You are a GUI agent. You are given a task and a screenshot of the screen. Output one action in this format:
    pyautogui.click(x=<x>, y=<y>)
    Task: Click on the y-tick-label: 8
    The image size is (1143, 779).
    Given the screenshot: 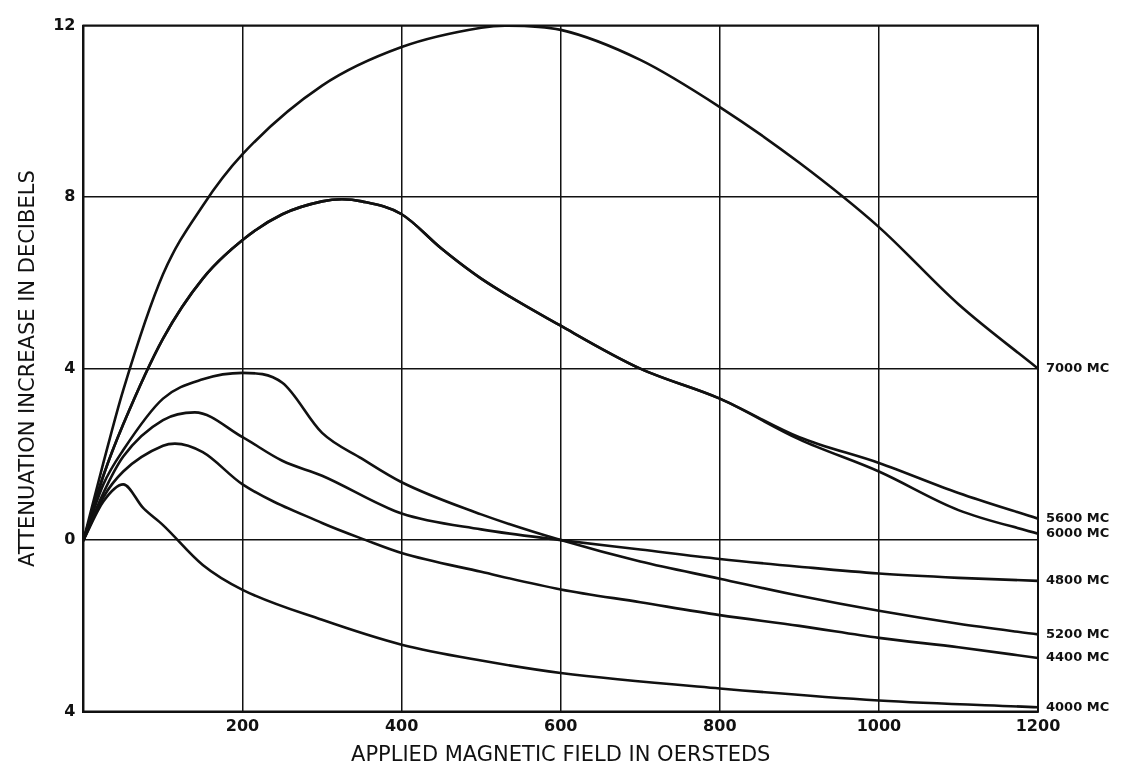 What is the action you would take?
    pyautogui.click(x=70, y=196)
    